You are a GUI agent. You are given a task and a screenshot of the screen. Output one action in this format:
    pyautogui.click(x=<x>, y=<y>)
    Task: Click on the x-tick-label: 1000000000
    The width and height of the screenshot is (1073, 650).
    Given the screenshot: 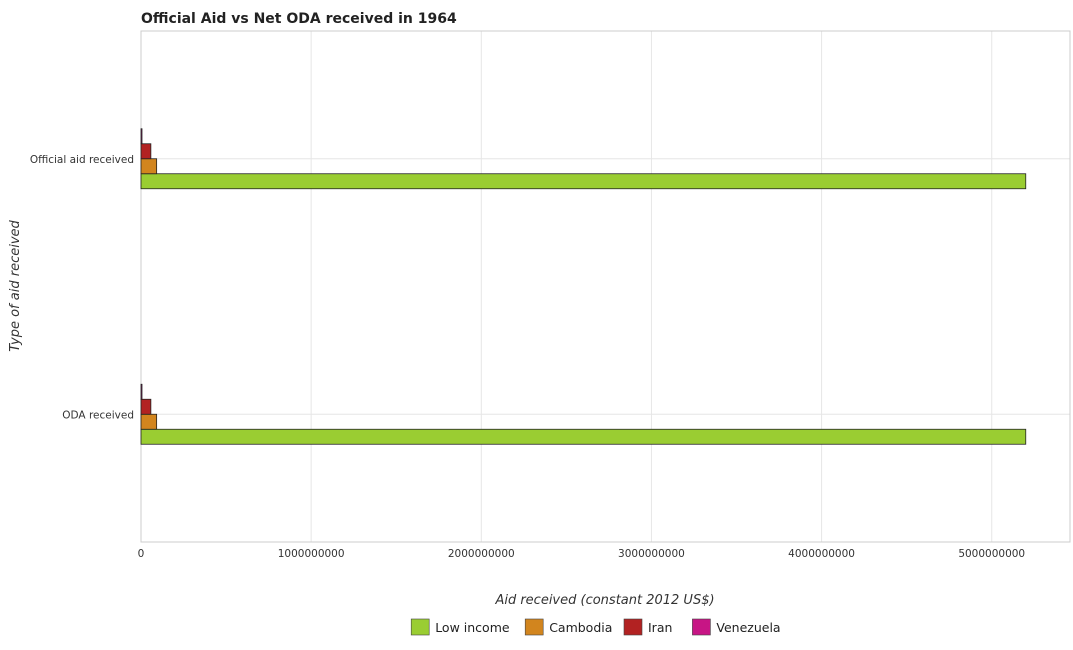 What is the action you would take?
    pyautogui.click(x=311, y=554)
    